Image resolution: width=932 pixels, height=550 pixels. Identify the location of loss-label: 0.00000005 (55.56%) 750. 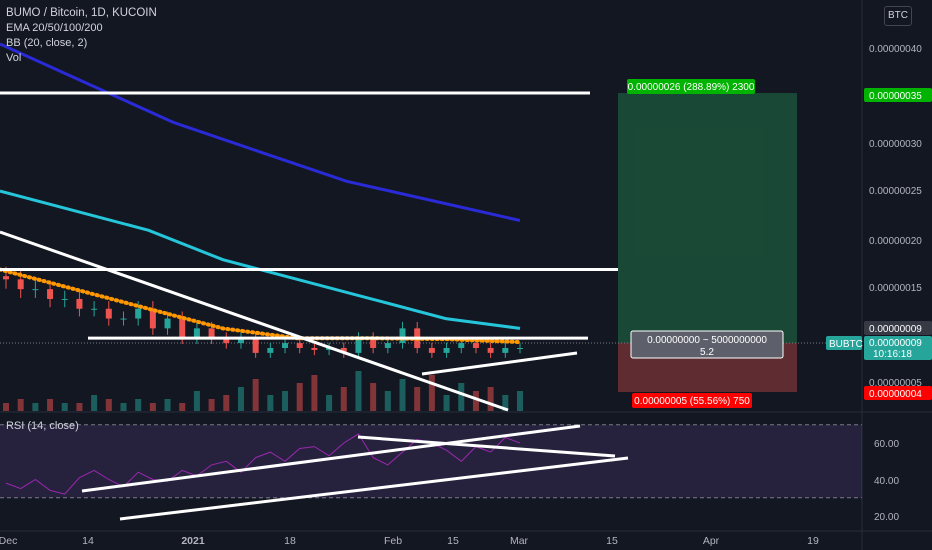
(692, 401).